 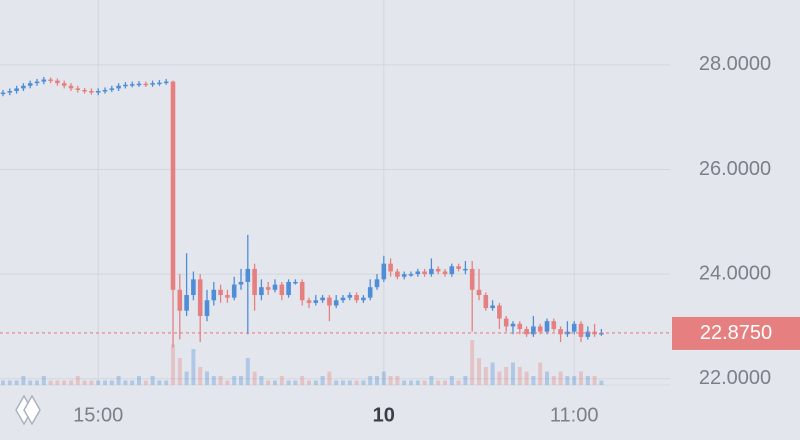 What do you see at coordinates (735, 64) in the screenshot?
I see `y-tick-label: 28.0000` at bounding box center [735, 64].